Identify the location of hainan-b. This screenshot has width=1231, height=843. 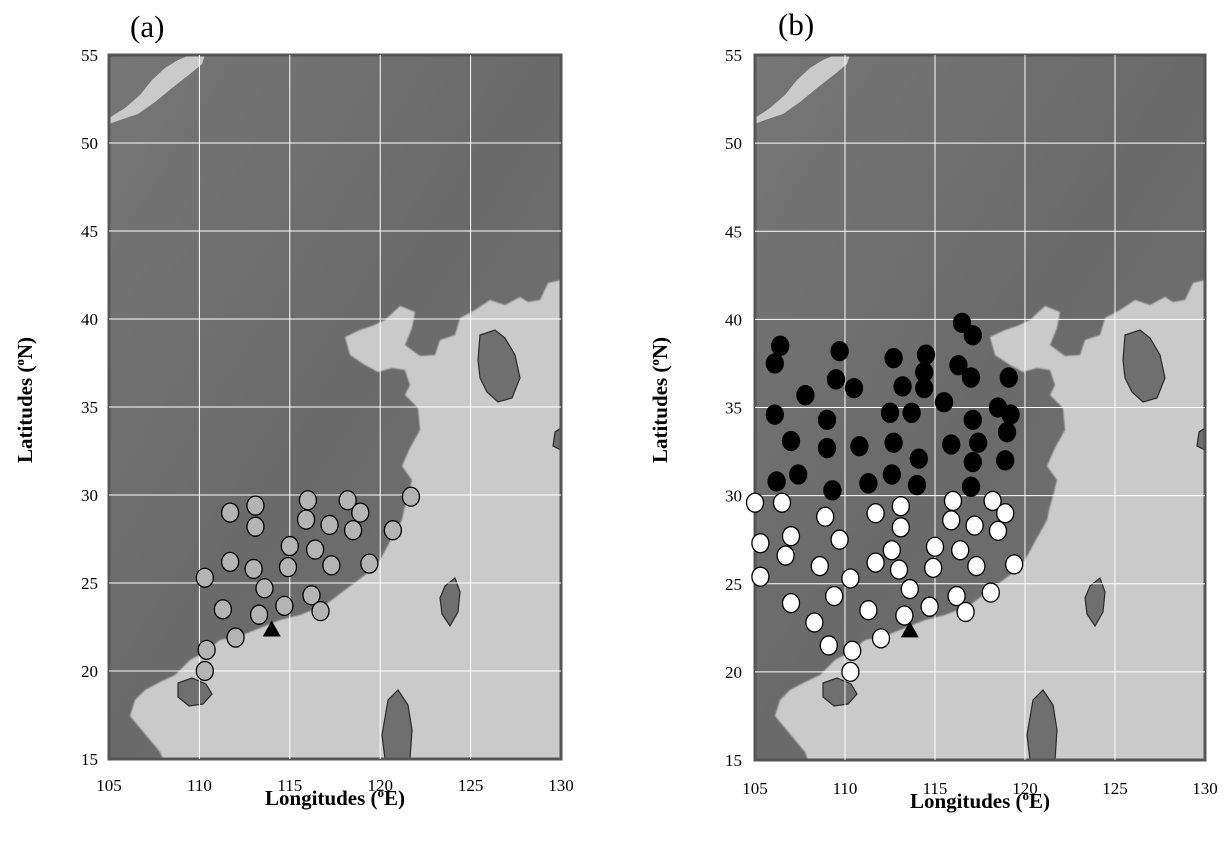
(840, 692).